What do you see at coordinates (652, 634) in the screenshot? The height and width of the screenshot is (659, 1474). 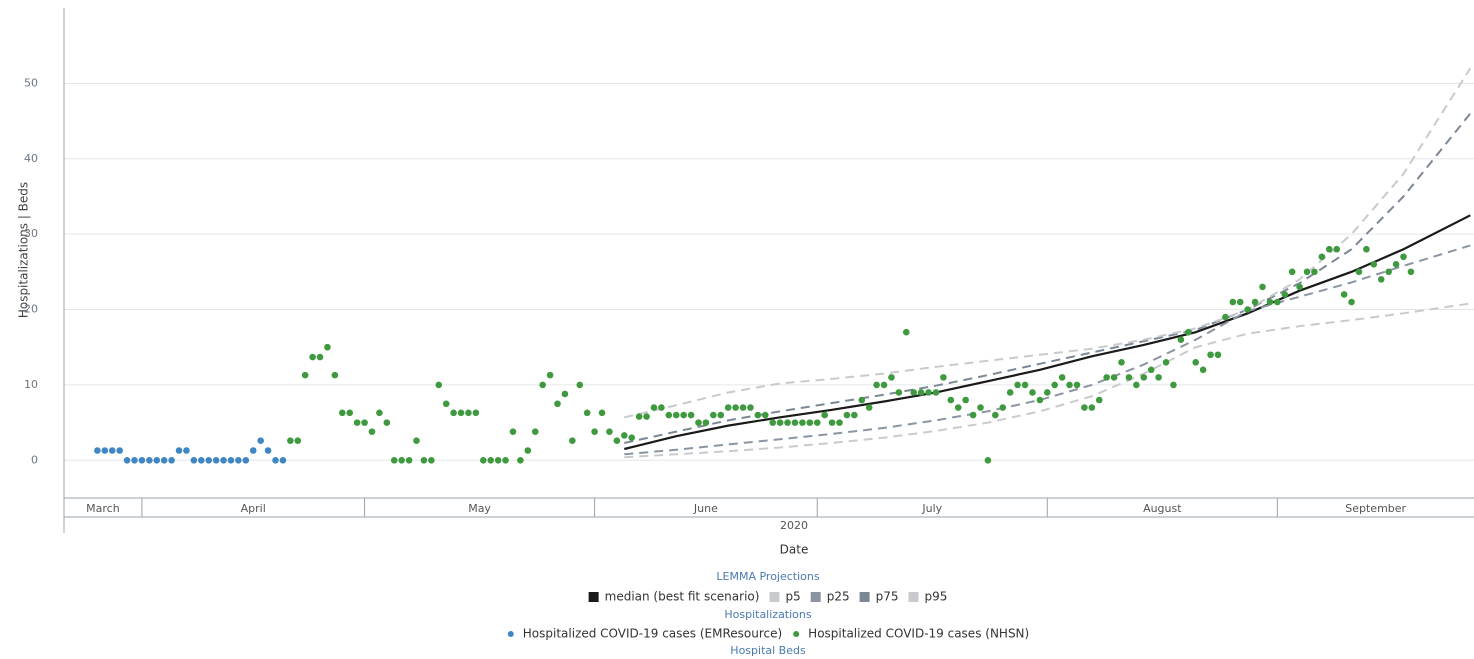 I see `legend-label: Hospitalized COVID-19 cases (EMResource)` at bounding box center [652, 634].